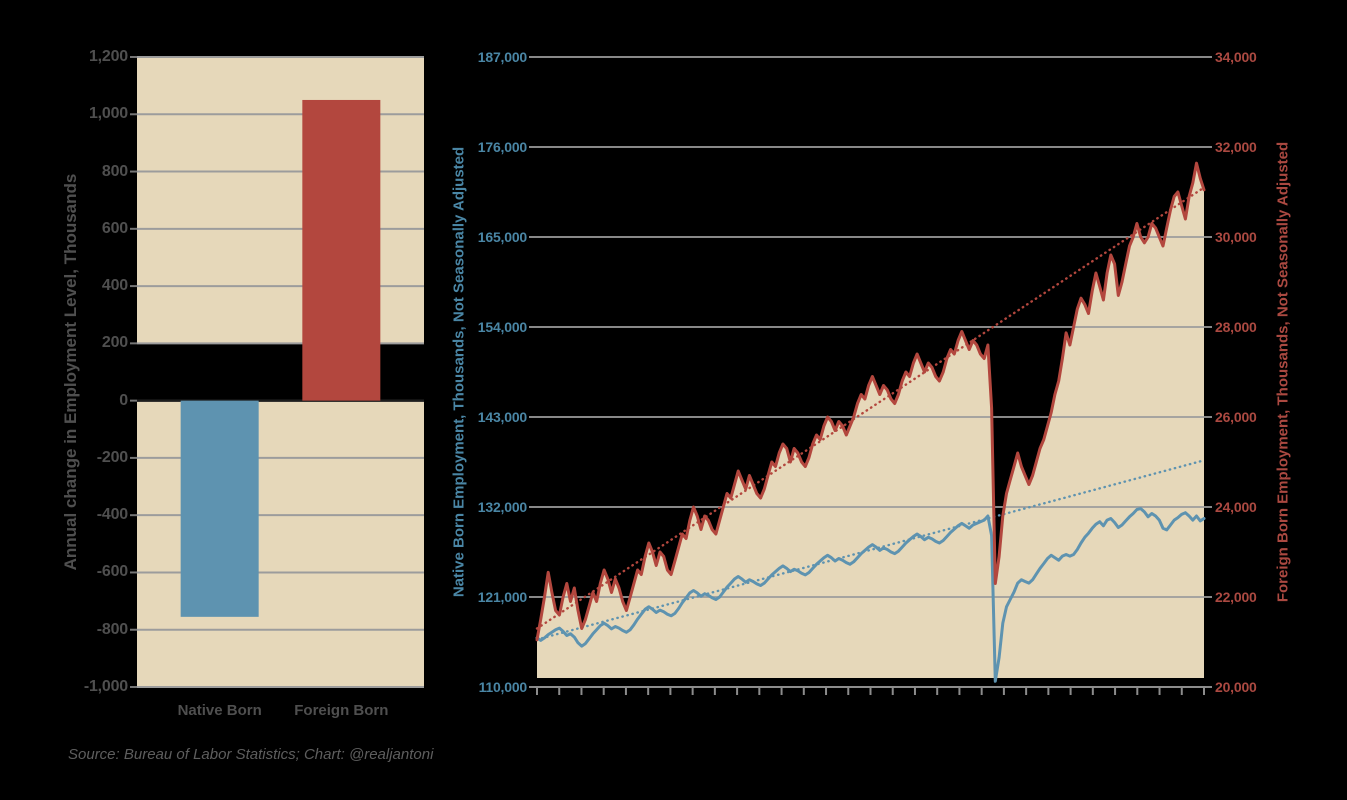 Image resolution: width=1347 pixels, height=800 pixels. What do you see at coordinates (502, 147) in the screenshot?
I see `left-axis-tick-label: 176,000` at bounding box center [502, 147].